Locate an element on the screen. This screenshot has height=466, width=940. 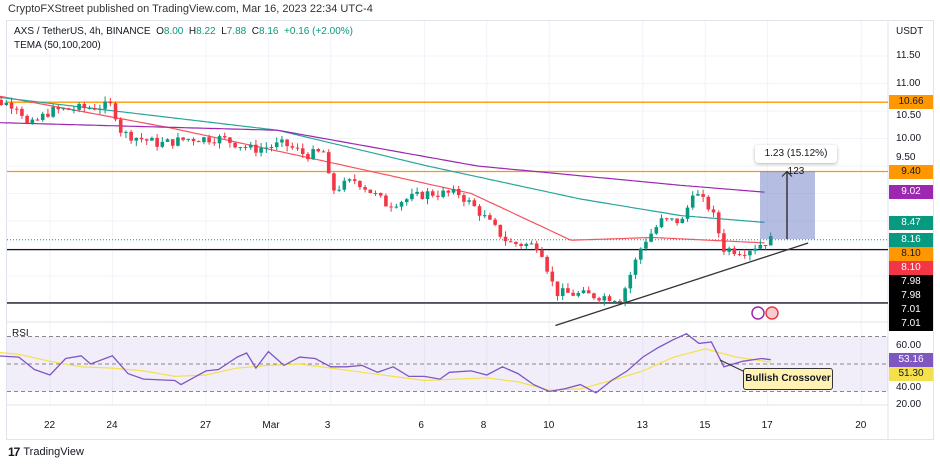
rsi-line is located at coordinates (385, 363).